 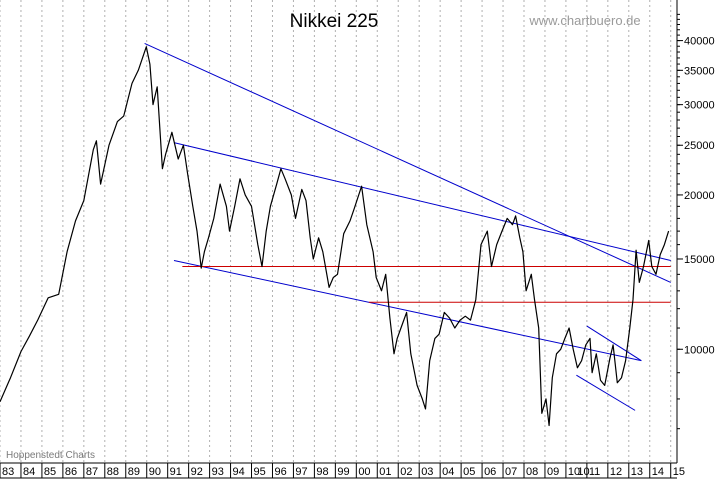 What do you see at coordinates (134, 472) in the screenshot?
I see `x-tick-label: 89` at bounding box center [134, 472].